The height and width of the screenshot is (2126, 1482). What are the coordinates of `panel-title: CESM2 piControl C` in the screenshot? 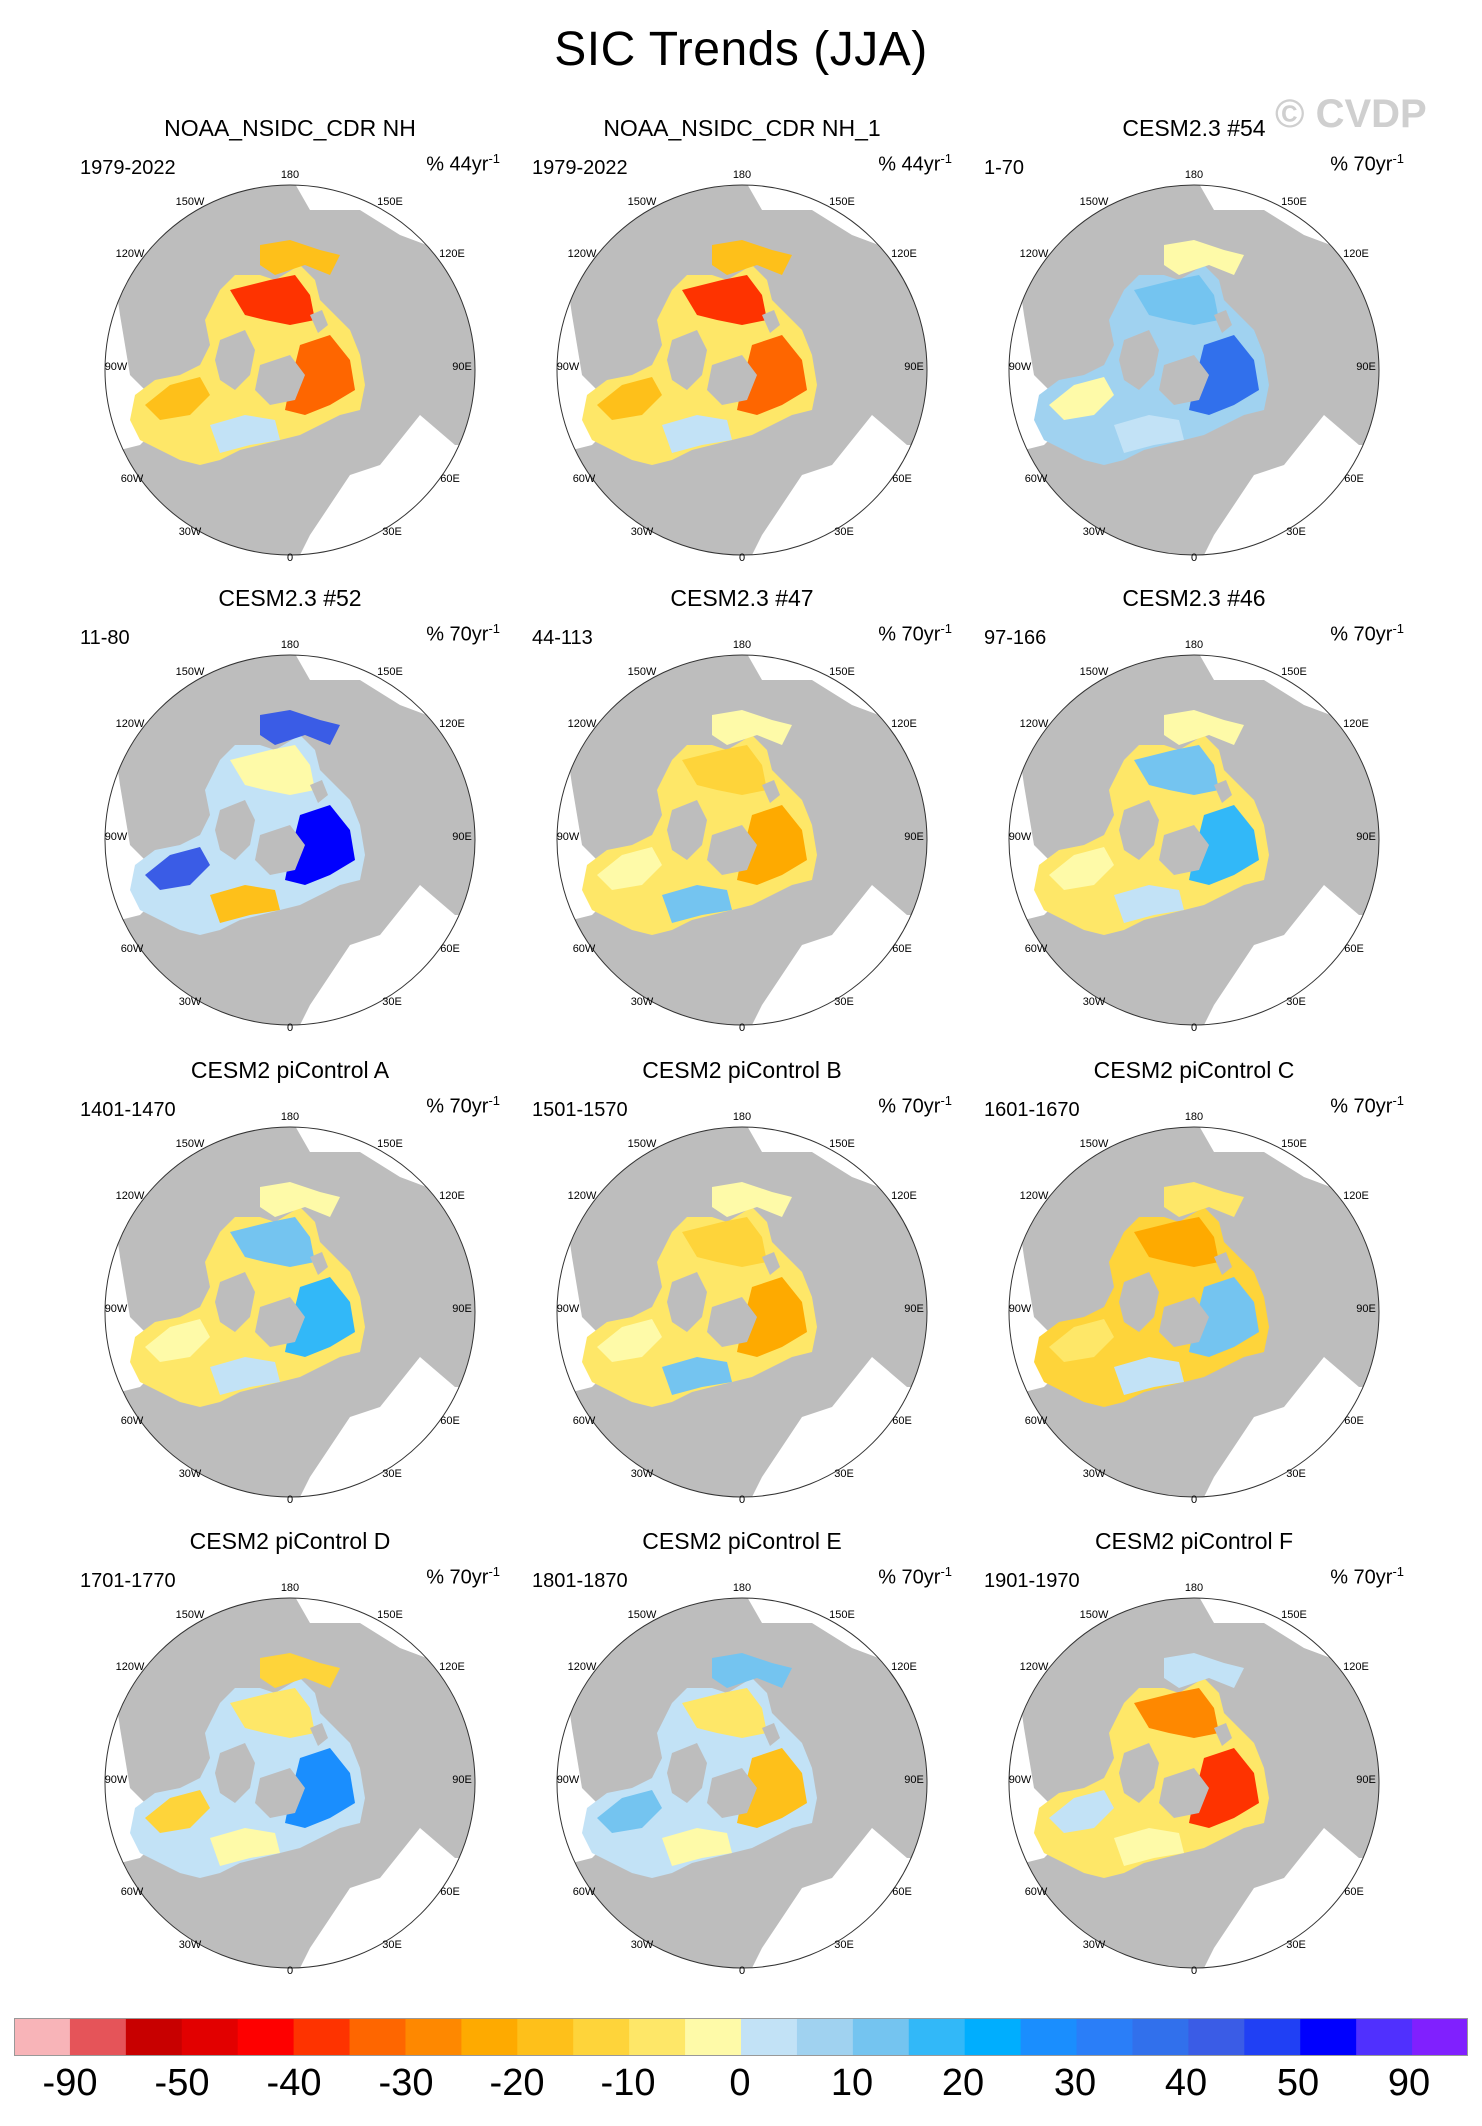 It's located at (1194, 1070).